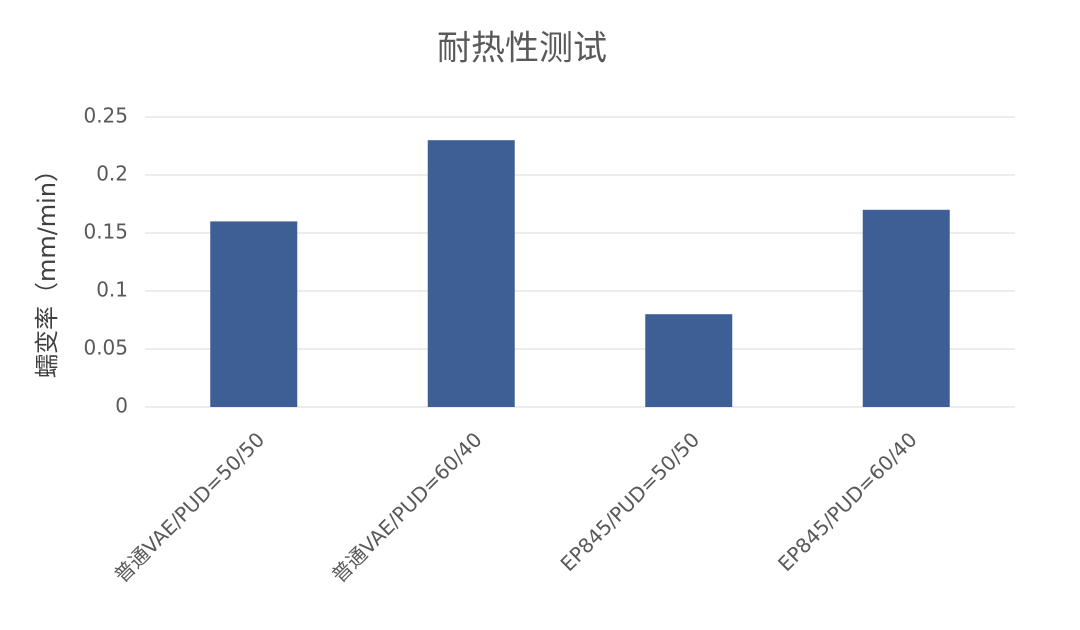 Image resolution: width=1080 pixels, height=630 pixels. I want to click on y-tick-label: 0.2, so click(112, 174).